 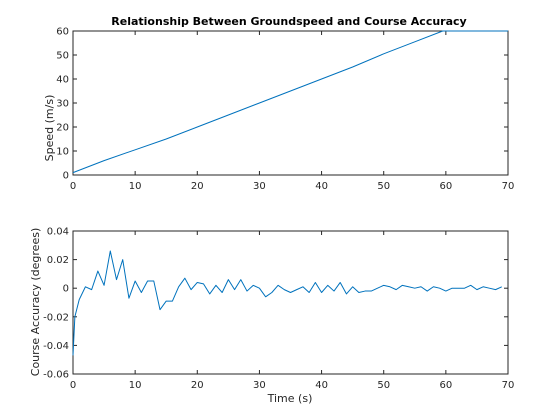 What do you see at coordinates (259, 186) in the screenshot?
I see `speed-x-tick-label: 30` at bounding box center [259, 186].